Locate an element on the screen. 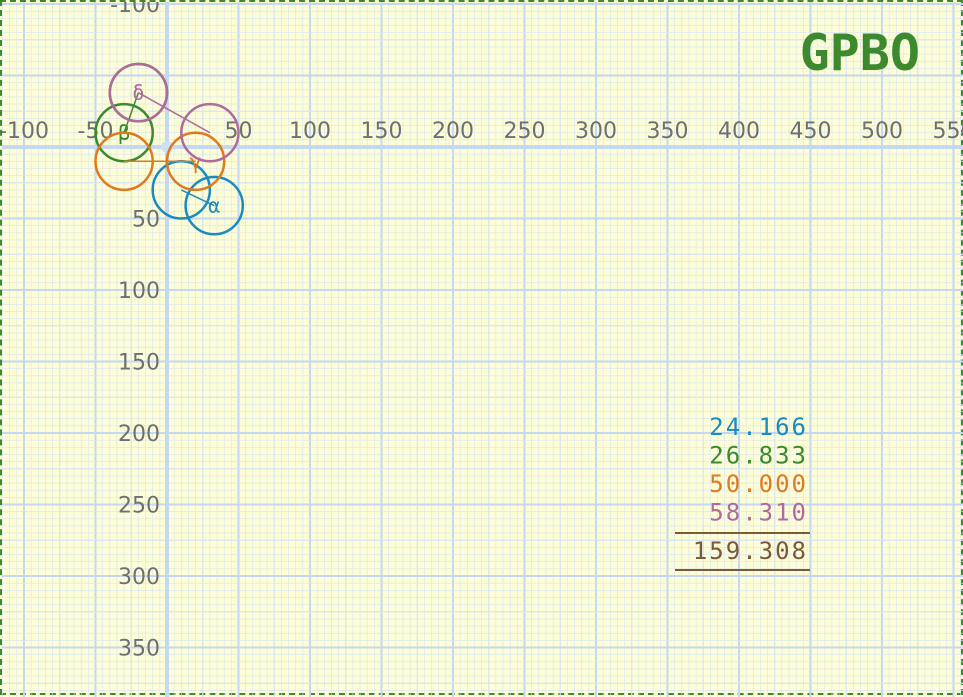 The image size is (963, 697). x-tick-label: 550 is located at coordinates (948, 131).